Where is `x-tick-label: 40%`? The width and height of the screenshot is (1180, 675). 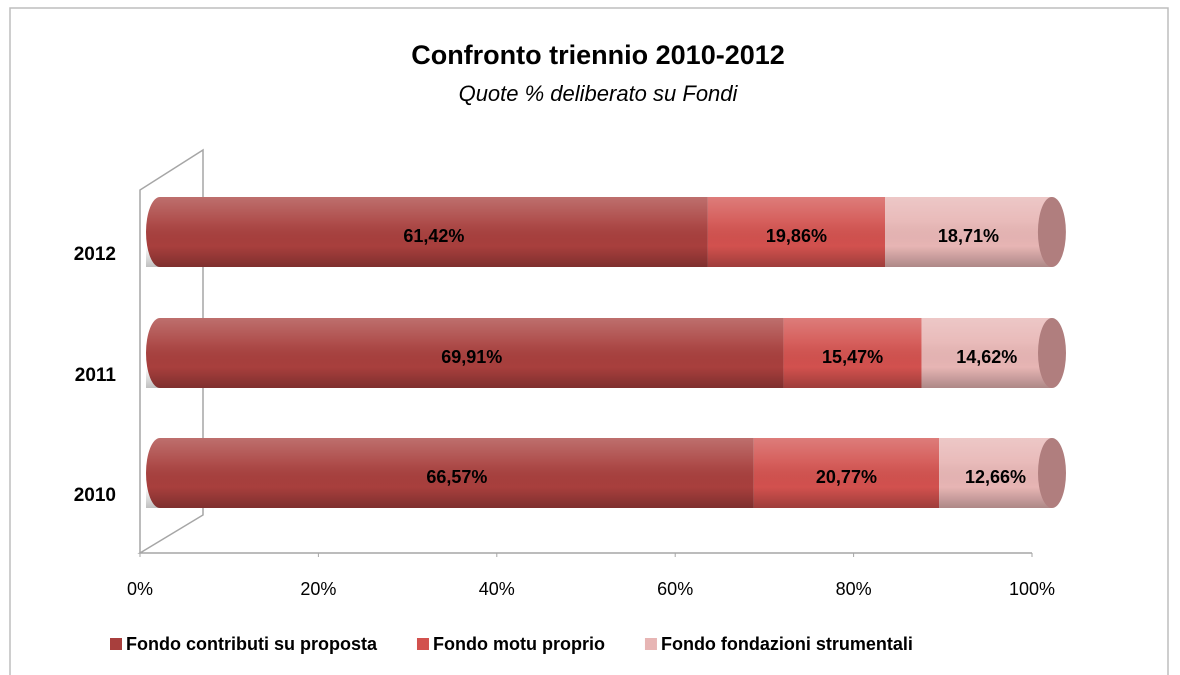
x-tick-label: 40% is located at coordinates (497, 589).